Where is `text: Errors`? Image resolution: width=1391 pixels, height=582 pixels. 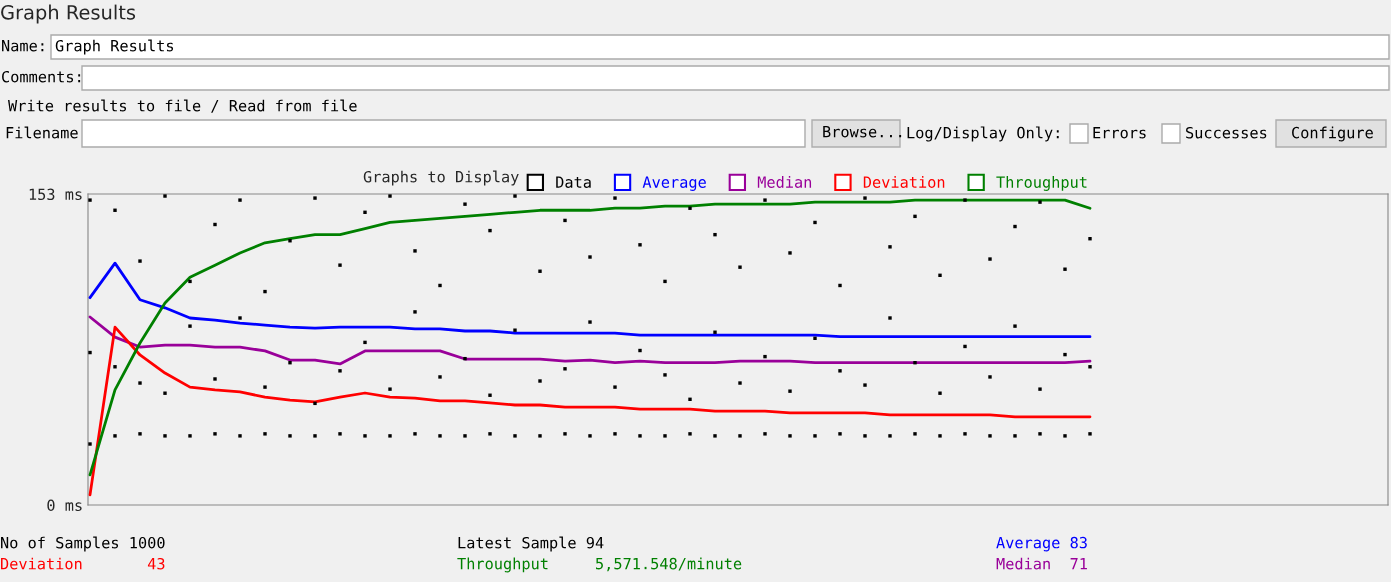 text: Errors is located at coordinates (1119, 133).